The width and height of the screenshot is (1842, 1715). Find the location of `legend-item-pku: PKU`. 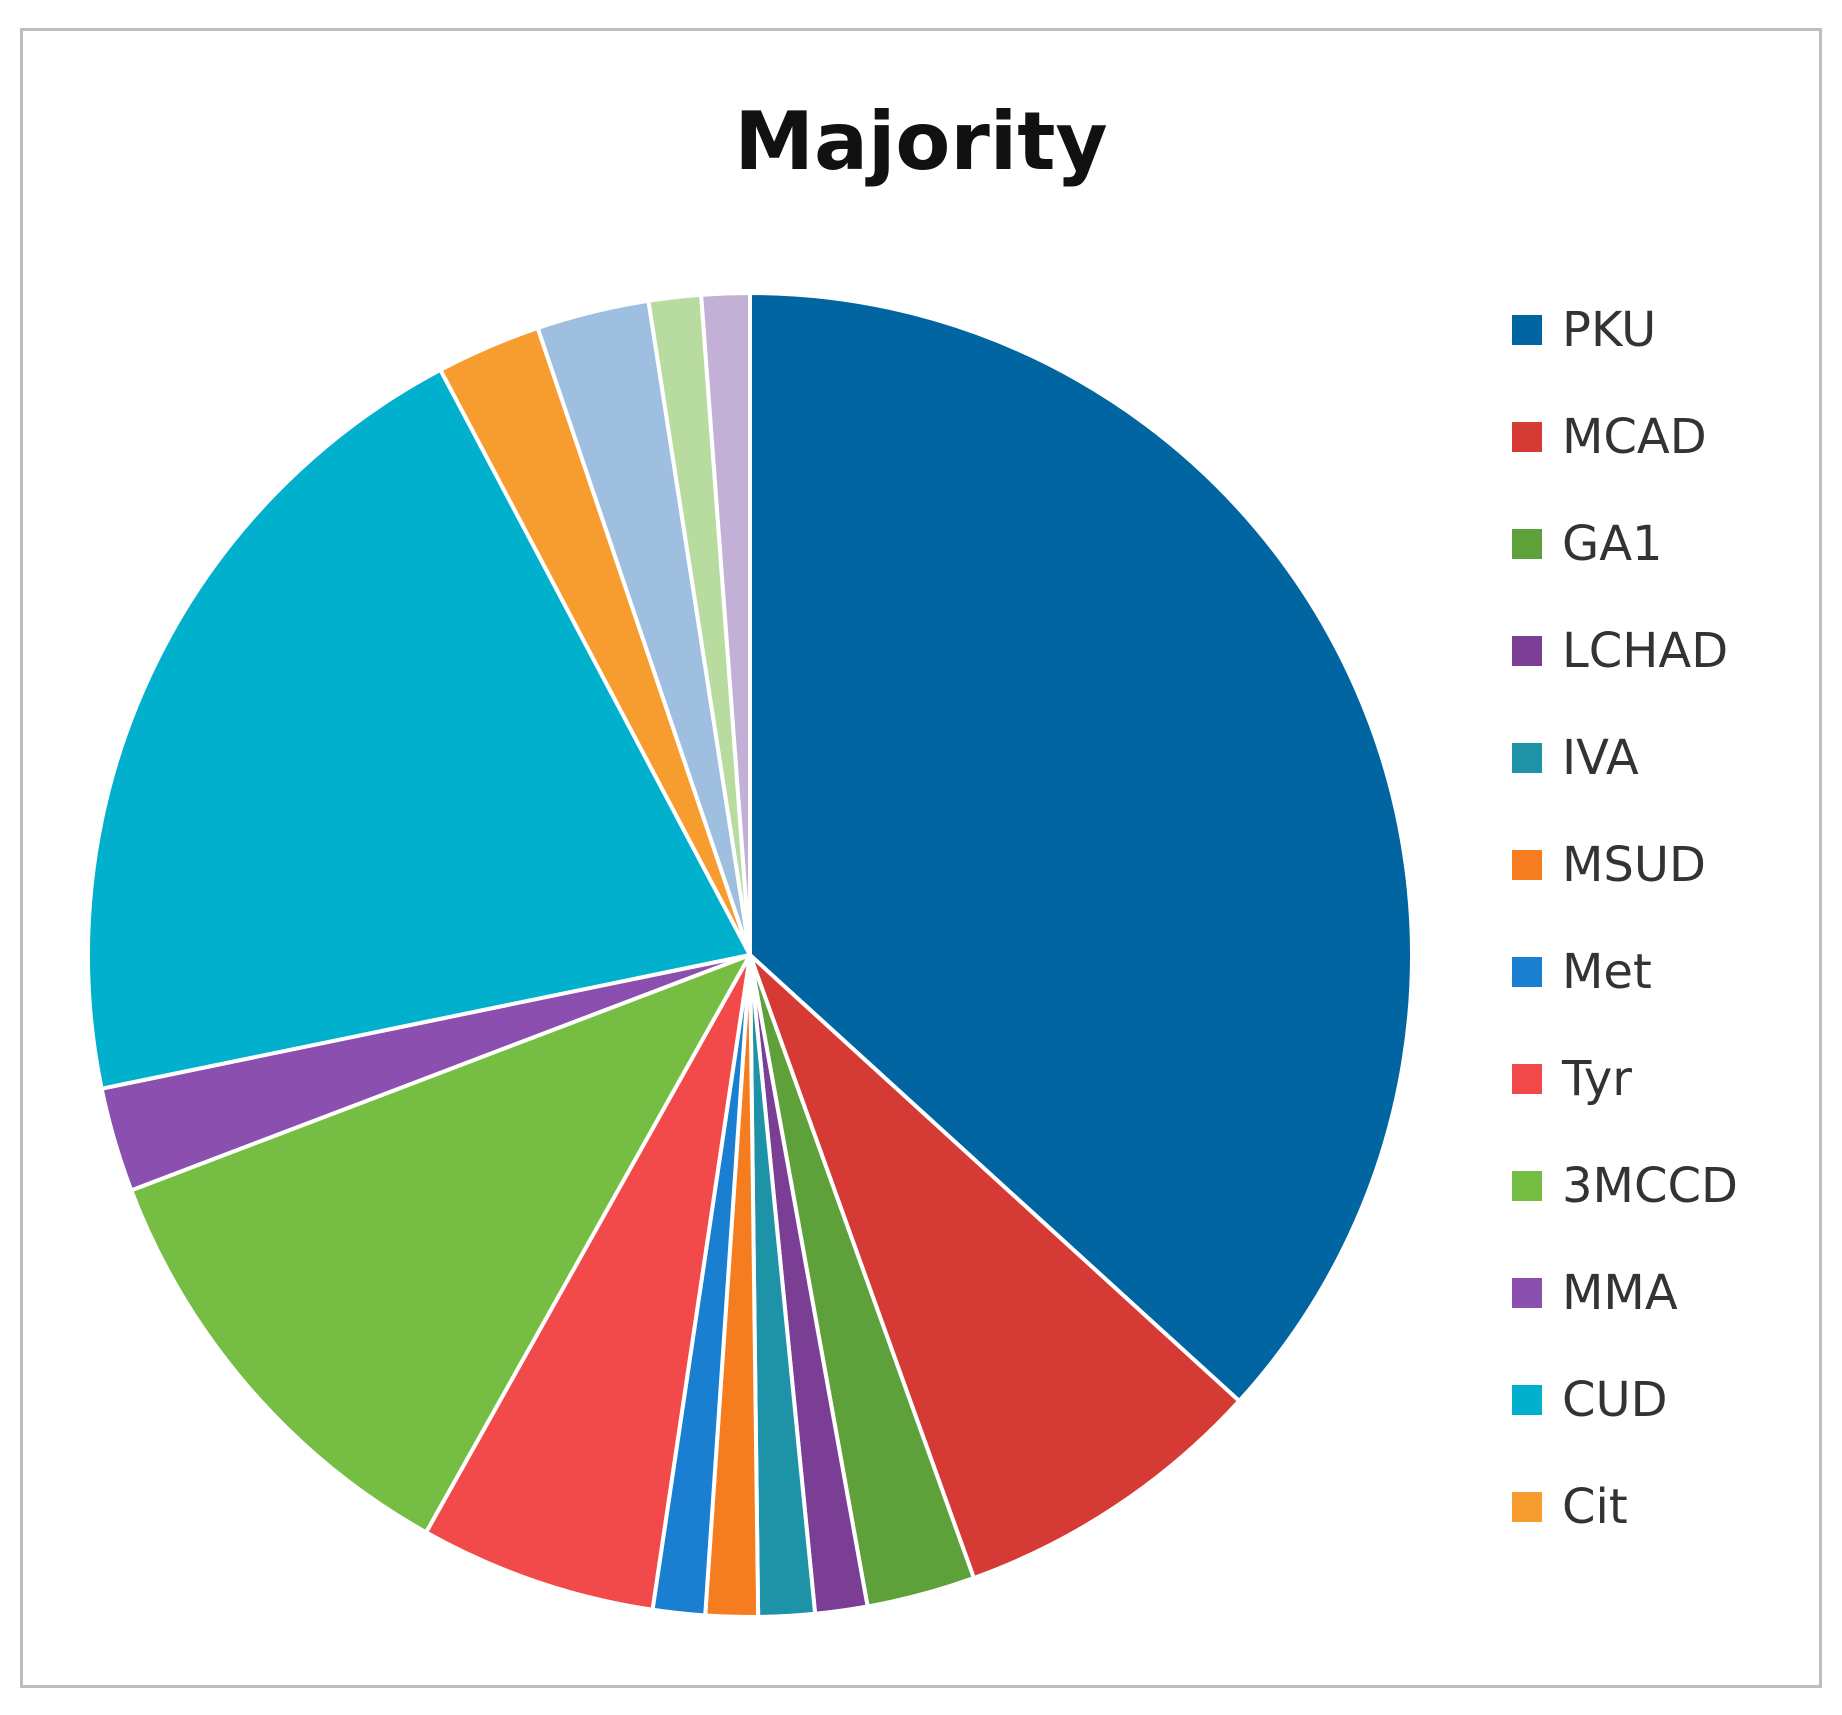

legend-item-pku: PKU is located at coordinates (1584, 330).